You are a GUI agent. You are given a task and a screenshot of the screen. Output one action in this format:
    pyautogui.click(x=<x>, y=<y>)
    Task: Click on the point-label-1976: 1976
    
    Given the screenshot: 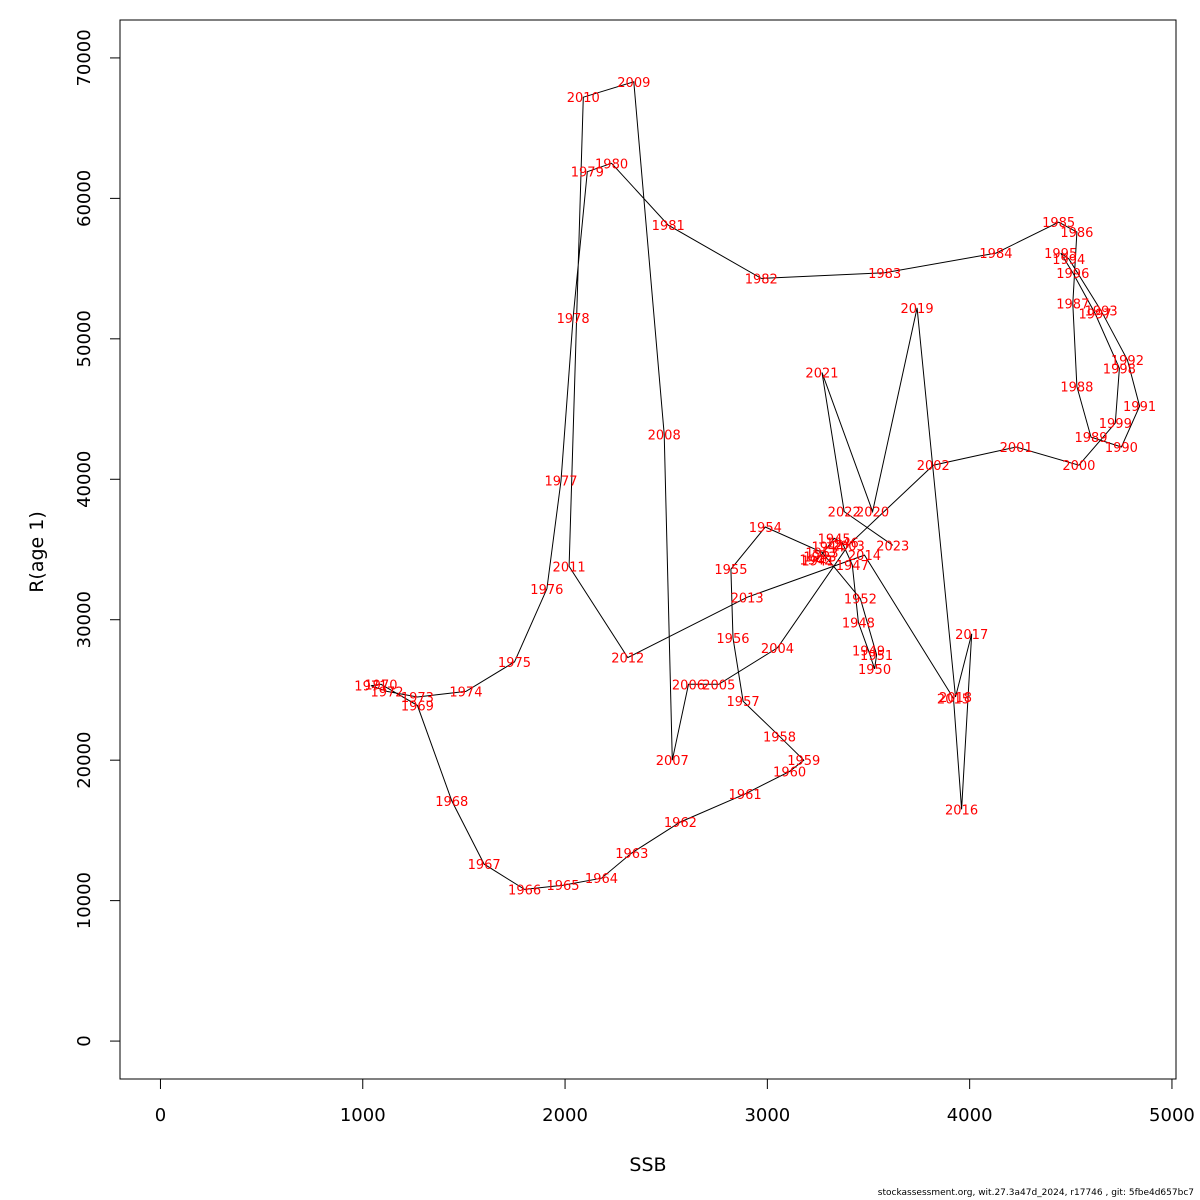 What is the action you would take?
    pyautogui.click(x=546, y=590)
    